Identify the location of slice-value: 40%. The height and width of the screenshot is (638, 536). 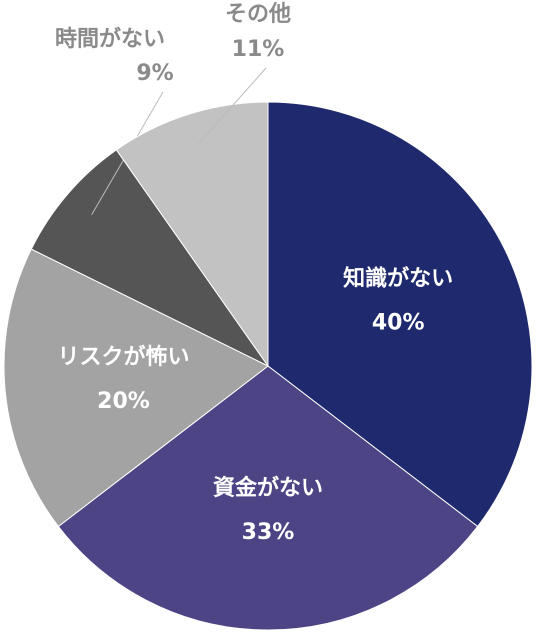
(398, 323).